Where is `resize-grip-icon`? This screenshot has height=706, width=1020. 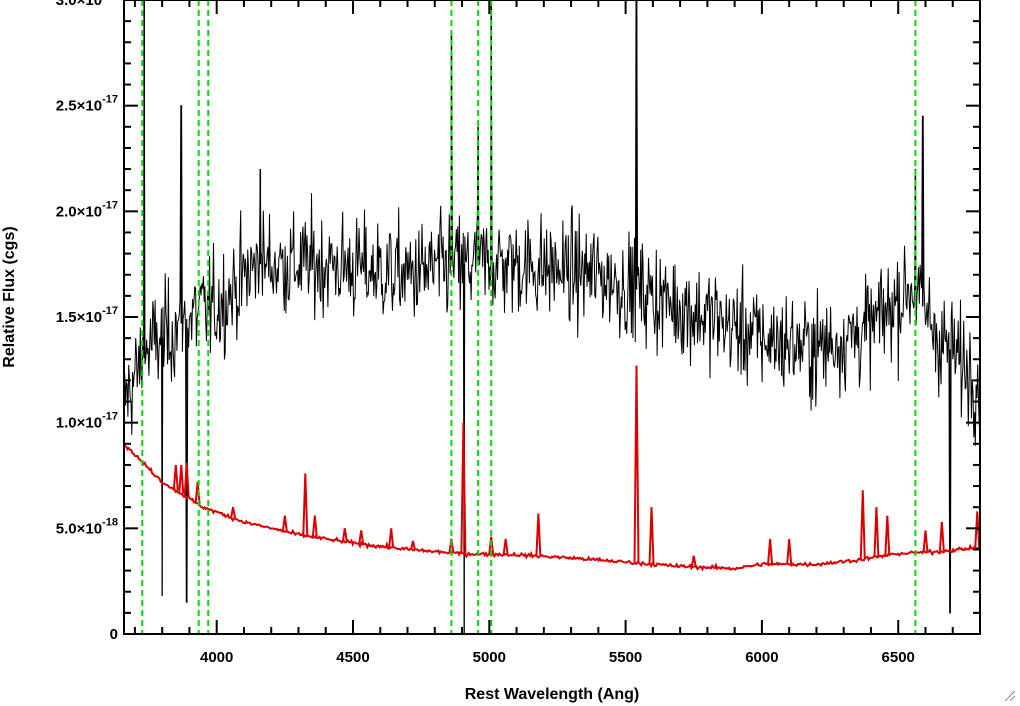 resize-grip-icon is located at coordinates (1009, 695).